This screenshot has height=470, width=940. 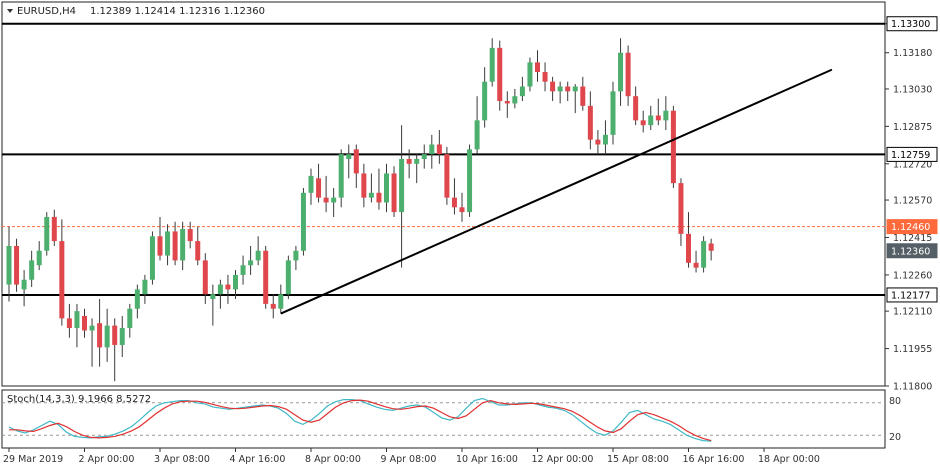 I want to click on bid-price-badge-text: 1.12360, so click(x=910, y=251).